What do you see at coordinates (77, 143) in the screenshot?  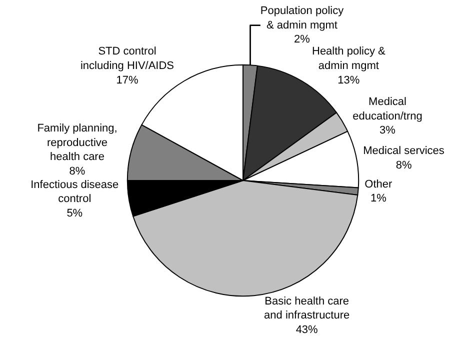 I see `slice-label: Family planning, reproductive health care` at bounding box center [77, 143].